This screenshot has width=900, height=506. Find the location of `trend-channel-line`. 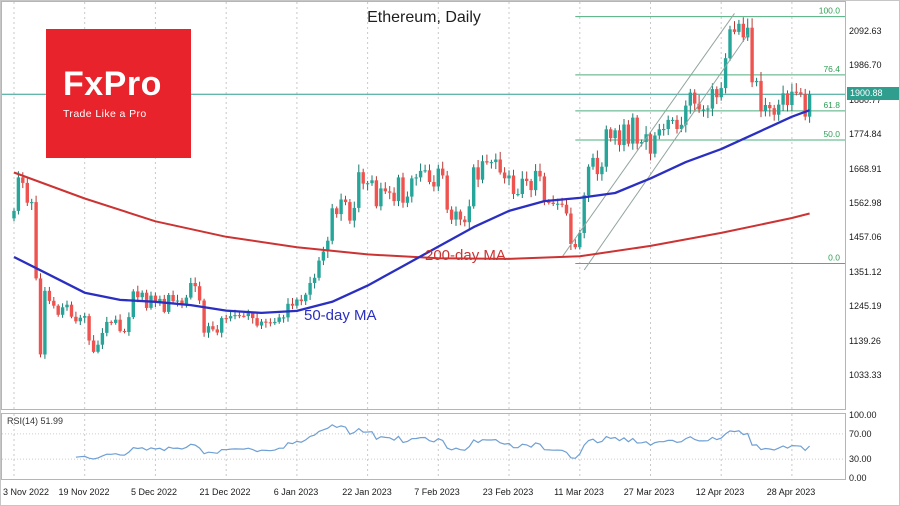

trend-channel-line is located at coordinates (666, 152).